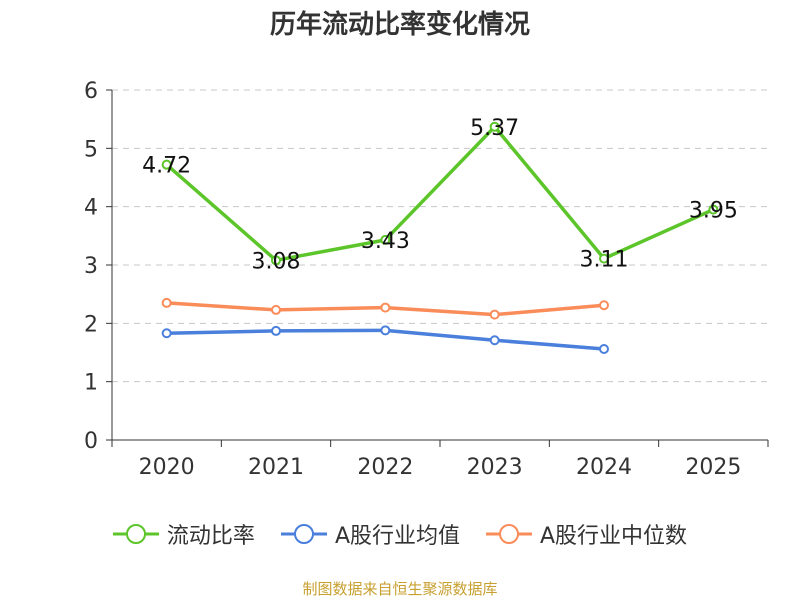 The width and height of the screenshot is (800, 600). Describe the element at coordinates (167, 467) in the screenshot. I see `x-tick-label: 2020` at that location.